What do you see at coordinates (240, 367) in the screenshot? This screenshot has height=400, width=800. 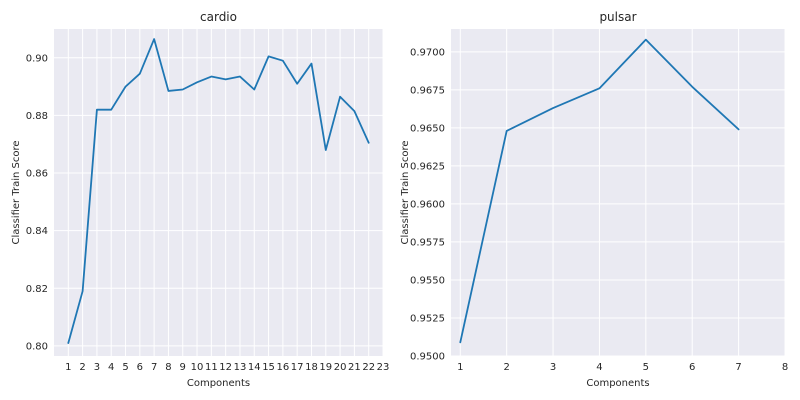 I see `x-tick-label: 13` at bounding box center [240, 367].